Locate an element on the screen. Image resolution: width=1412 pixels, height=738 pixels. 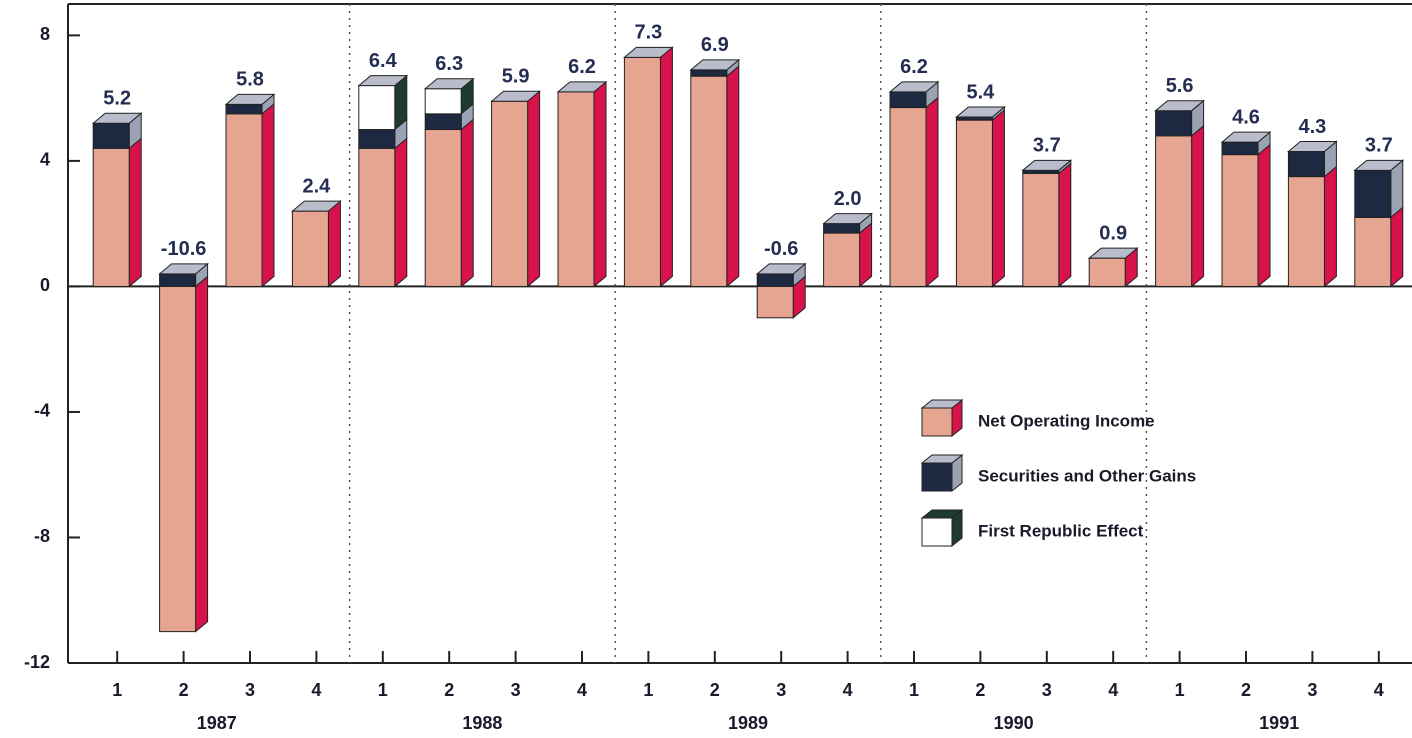
legend-label: Net Operating Income is located at coordinates (1066, 420).